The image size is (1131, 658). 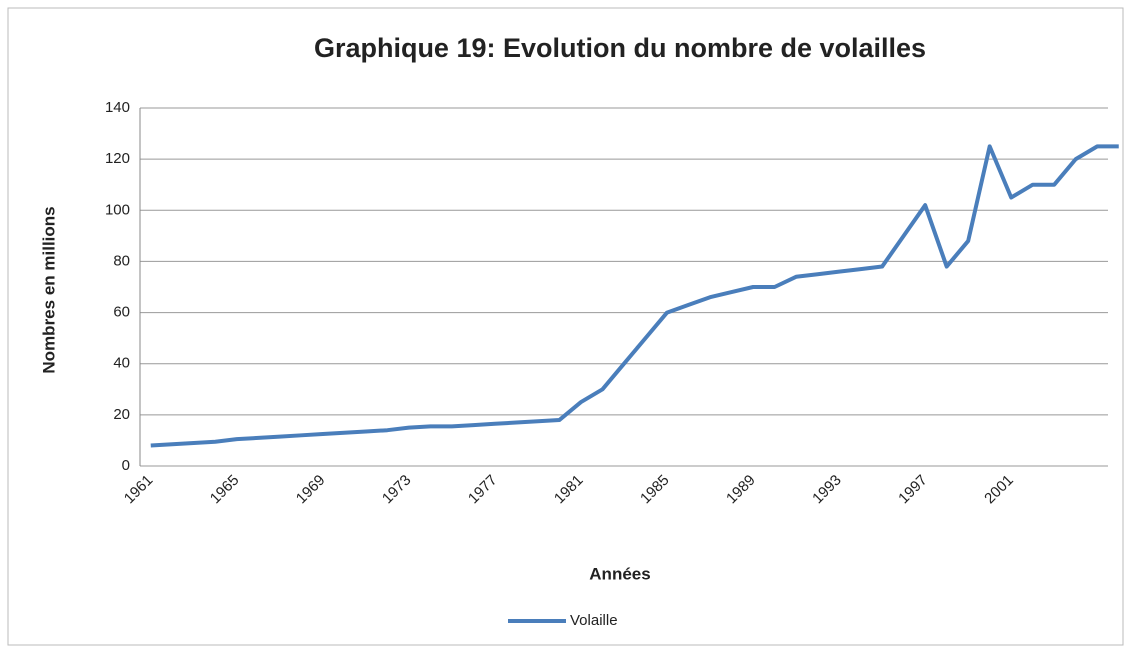 What do you see at coordinates (48, 289) in the screenshot?
I see `y-axis-label: Nombres en millions` at bounding box center [48, 289].